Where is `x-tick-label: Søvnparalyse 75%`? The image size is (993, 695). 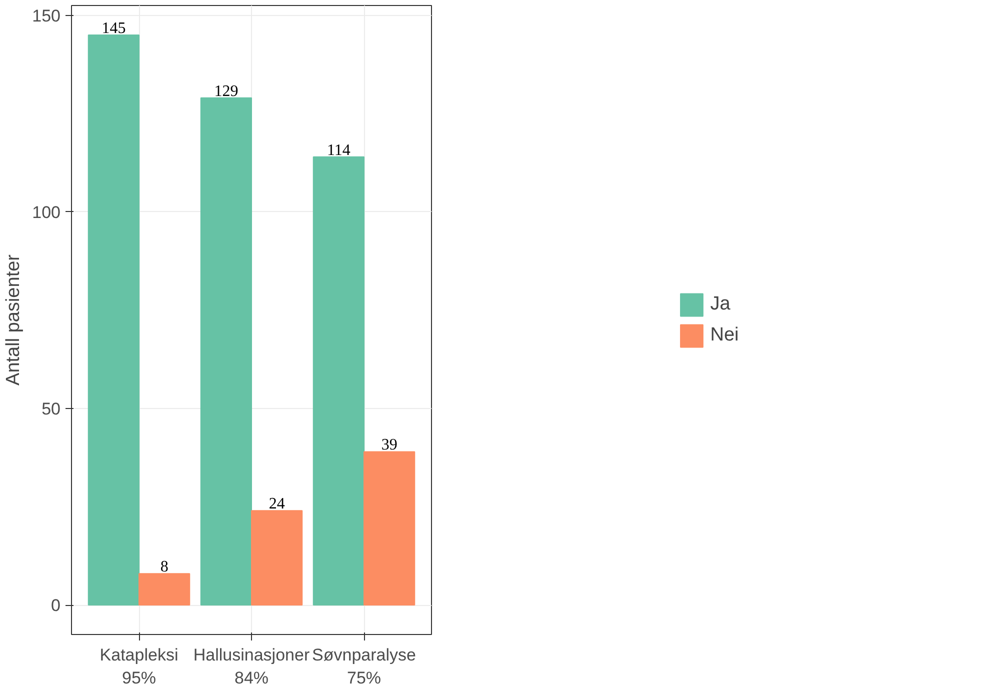
x-tick-label: Søvnparalyse 75% is located at coordinates (364, 667).